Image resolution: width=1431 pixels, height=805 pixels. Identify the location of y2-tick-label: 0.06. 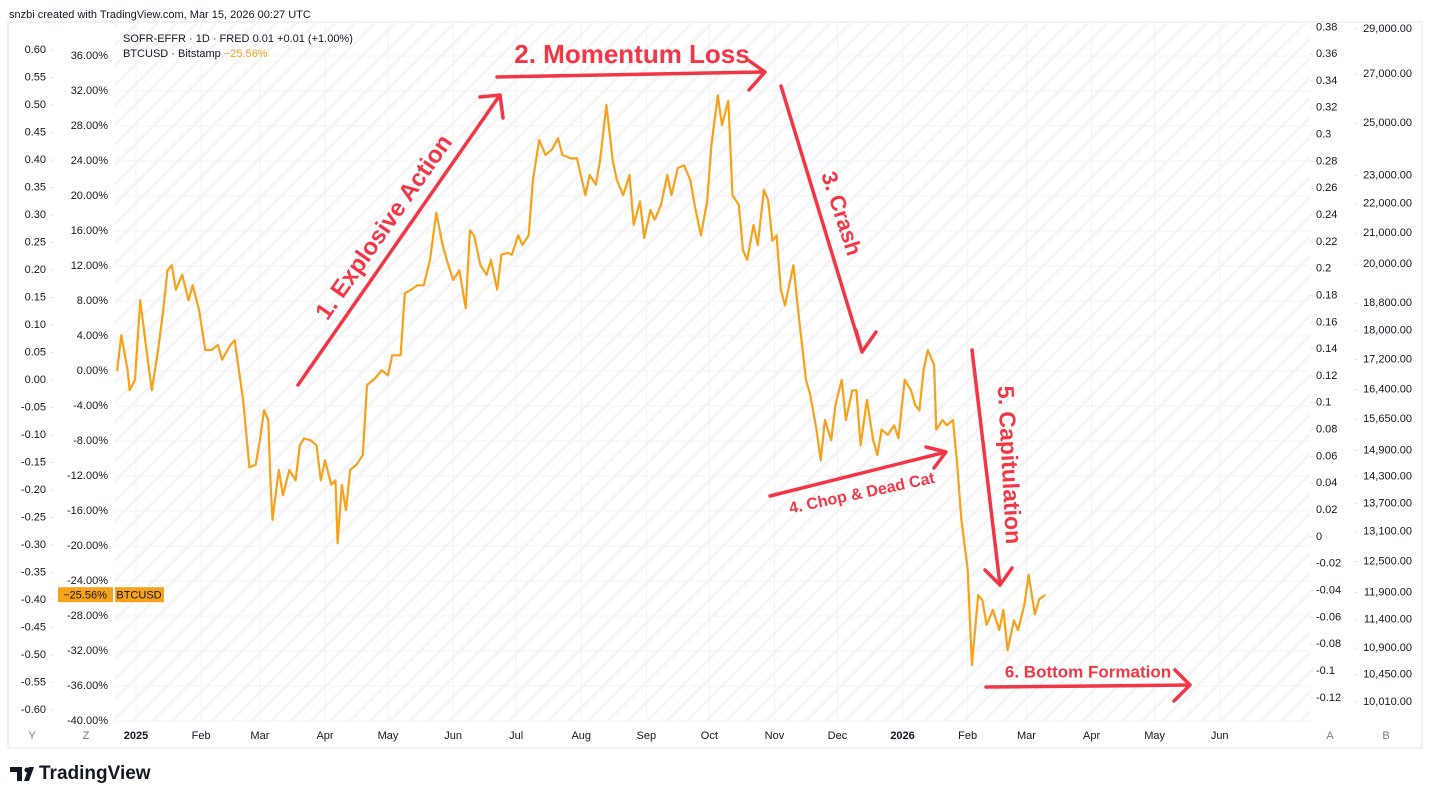
(1326, 456).